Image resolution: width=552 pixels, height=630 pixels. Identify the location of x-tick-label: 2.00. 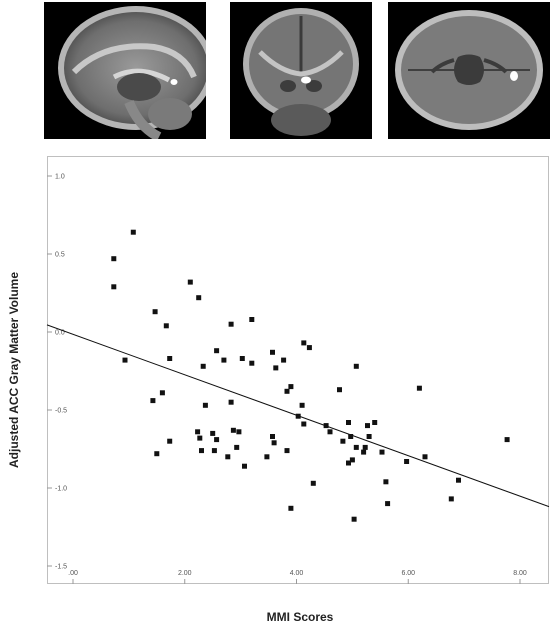
(185, 573).